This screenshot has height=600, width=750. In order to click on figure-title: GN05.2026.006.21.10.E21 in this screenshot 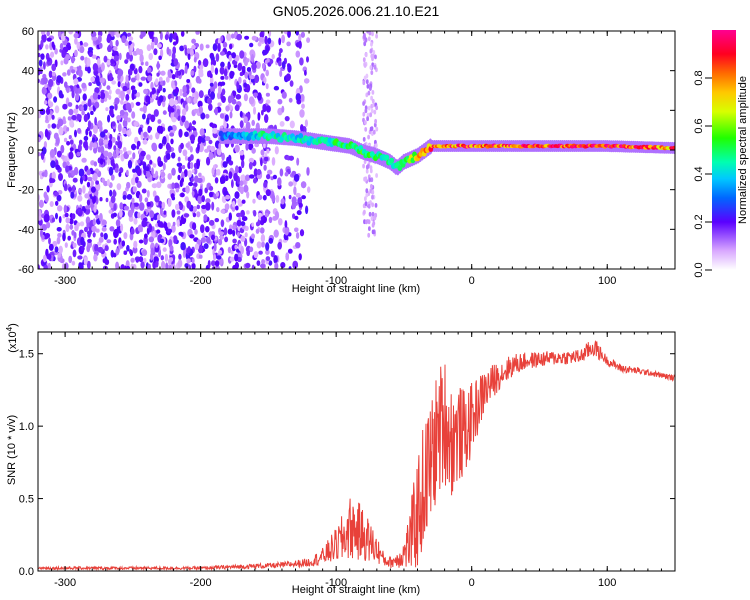, I will do `click(356, 11)`.